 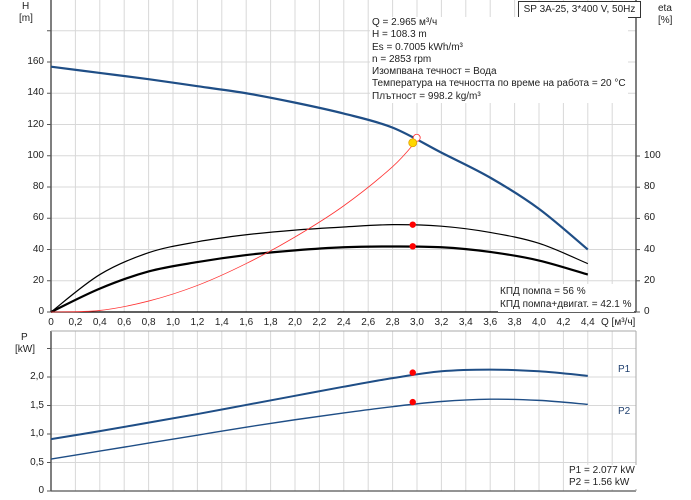 I want to click on q-tick-label: 2,8, so click(x=392, y=322).